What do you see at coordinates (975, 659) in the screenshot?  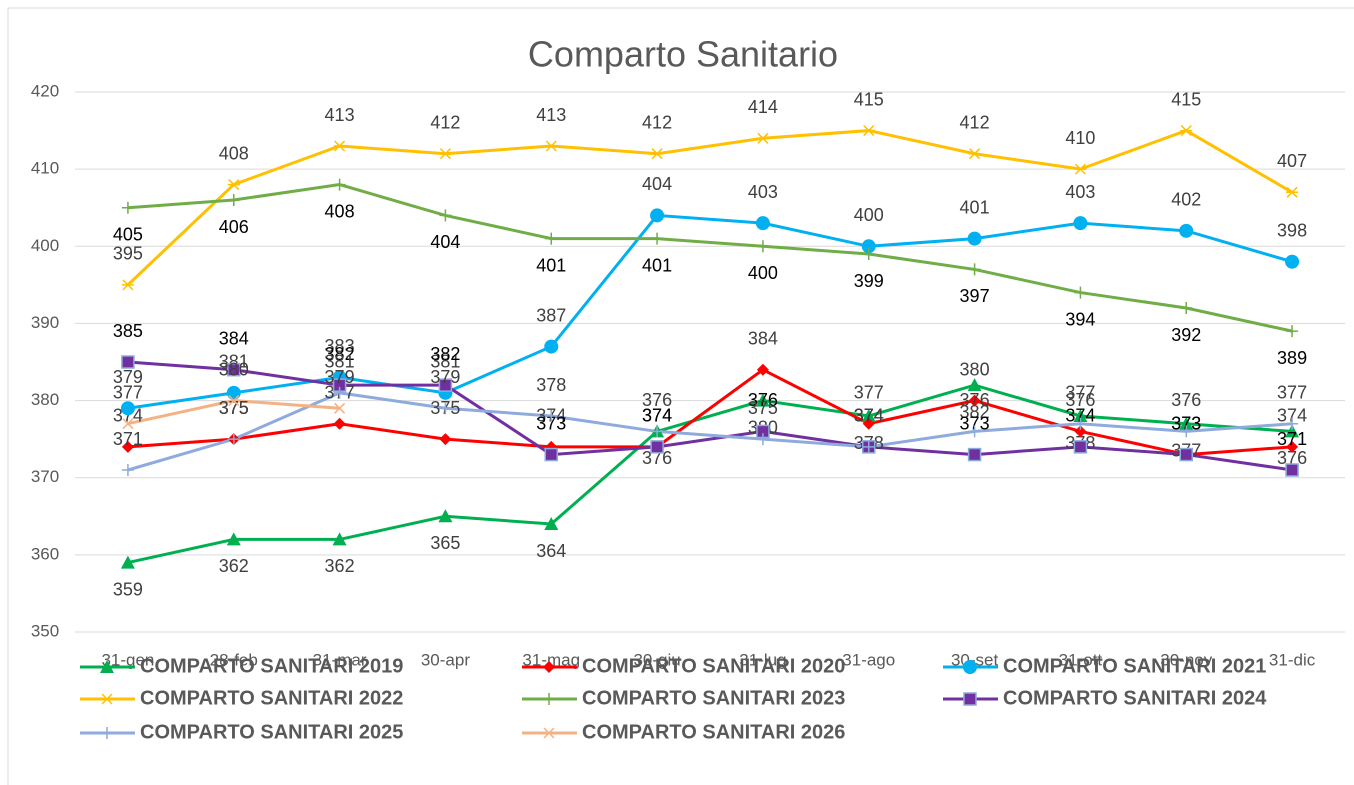 I see `x-tick-label: 30-set` at bounding box center [975, 659].